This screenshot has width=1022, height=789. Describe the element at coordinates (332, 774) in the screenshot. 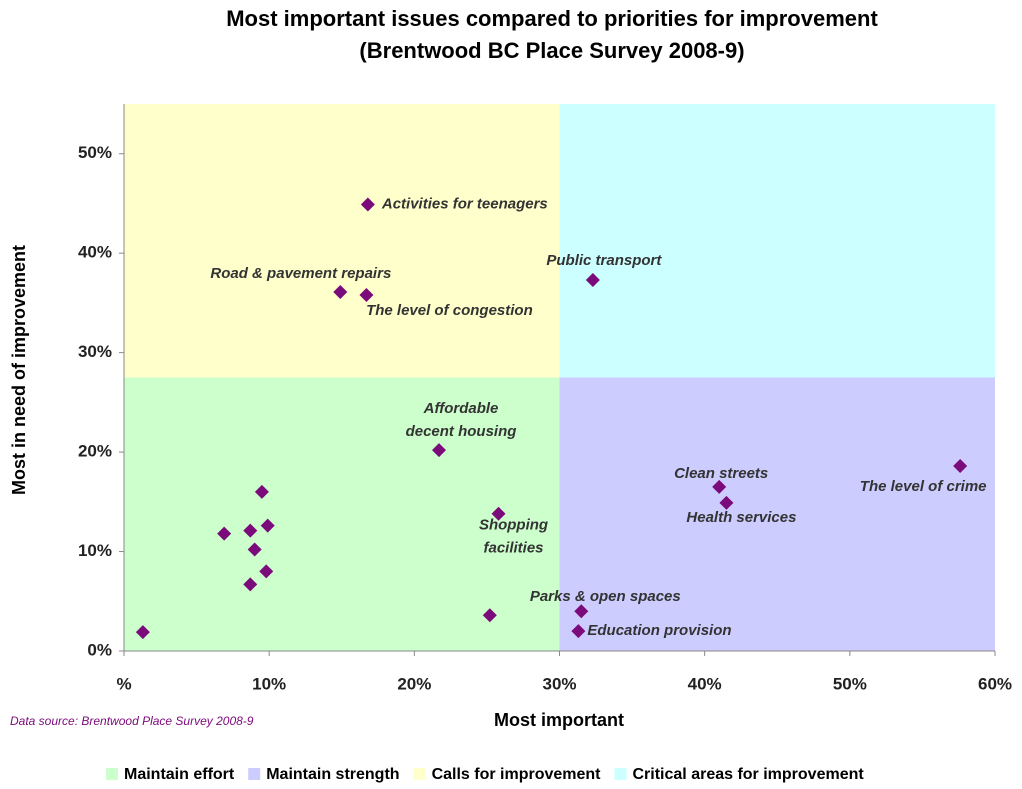

I see `legend-label: Maintain strength` at that location.